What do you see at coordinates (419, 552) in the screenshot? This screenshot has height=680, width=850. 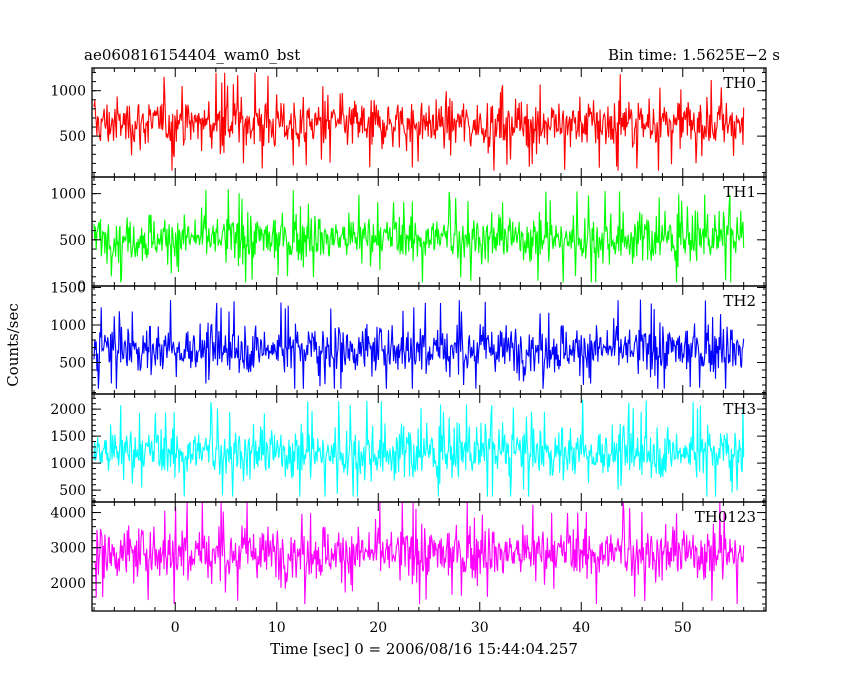 I see `series-line-th0123` at bounding box center [419, 552].